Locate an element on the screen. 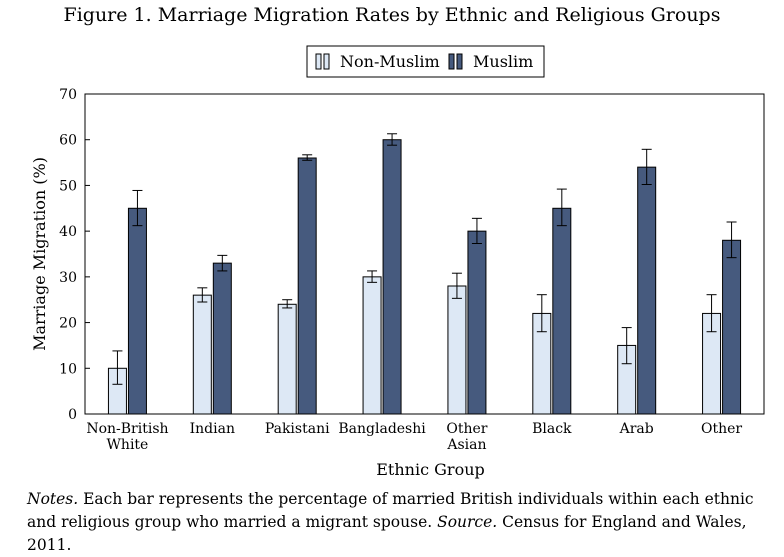  x-axis-label: Ethnic Group is located at coordinates (430, 469).